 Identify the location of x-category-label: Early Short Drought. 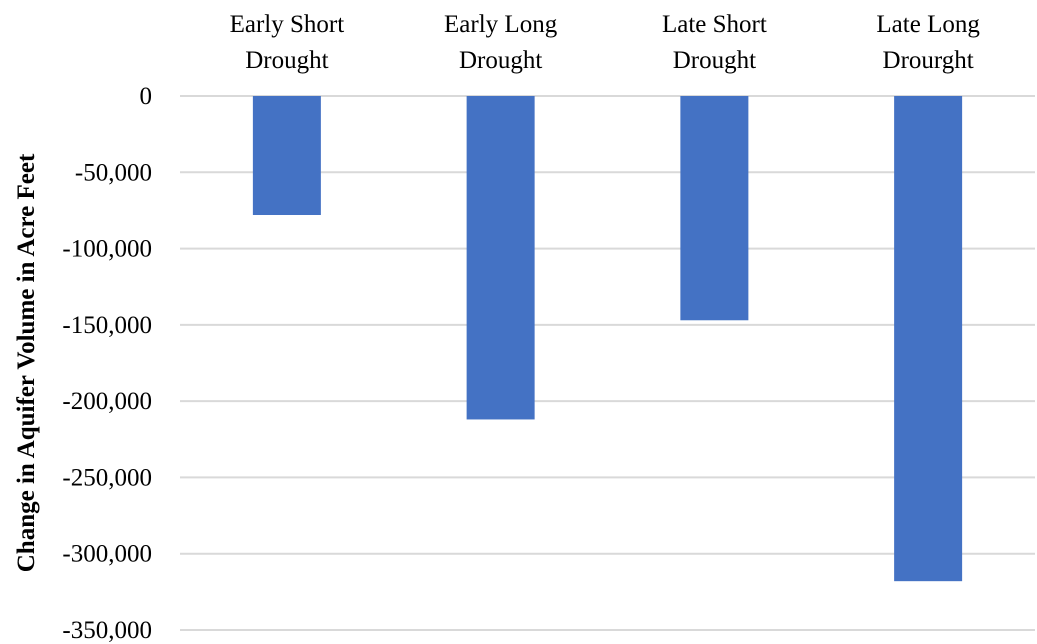
(287, 42).